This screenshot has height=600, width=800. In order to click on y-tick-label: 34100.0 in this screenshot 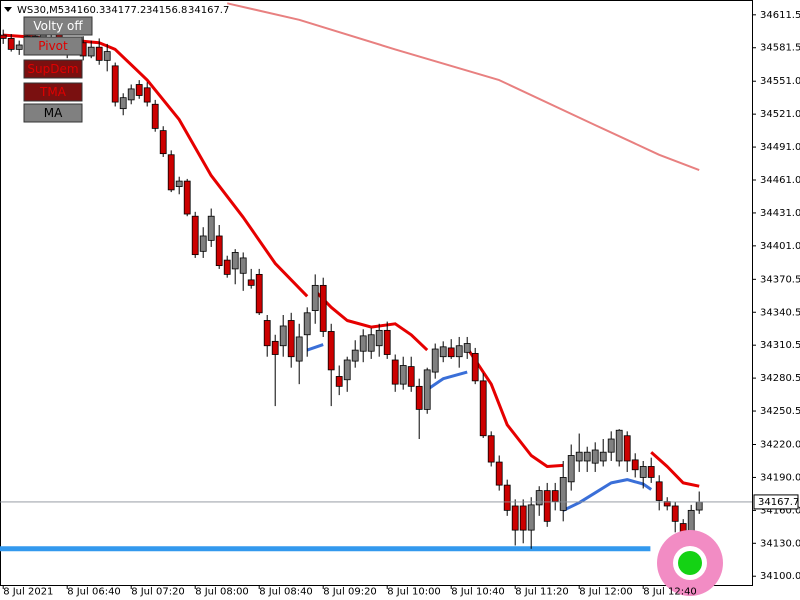, I will do `click(780, 576)`.